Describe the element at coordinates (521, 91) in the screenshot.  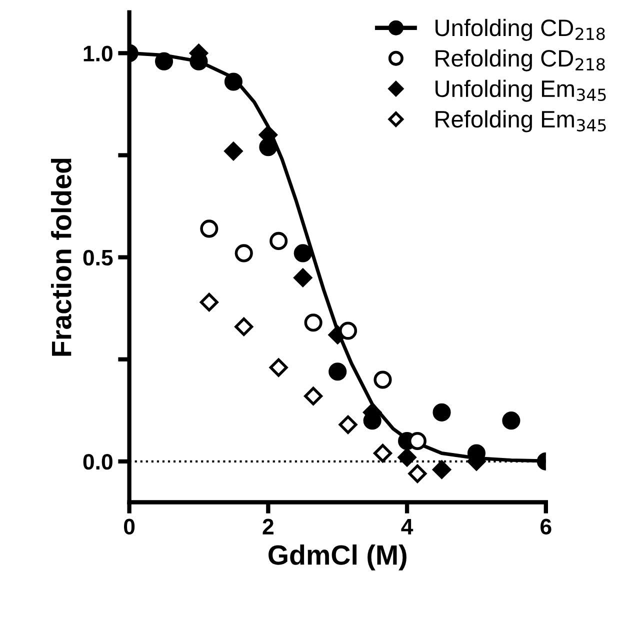
I see `legend-label: Unfolding Em$_{345}$` at that location.